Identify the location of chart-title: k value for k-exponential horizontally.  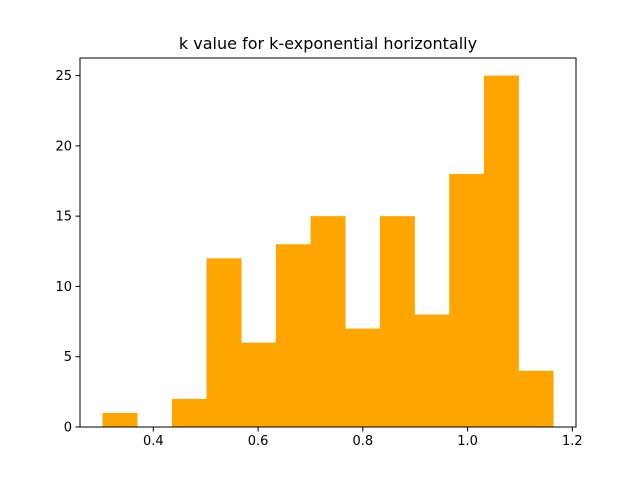
(328, 43).